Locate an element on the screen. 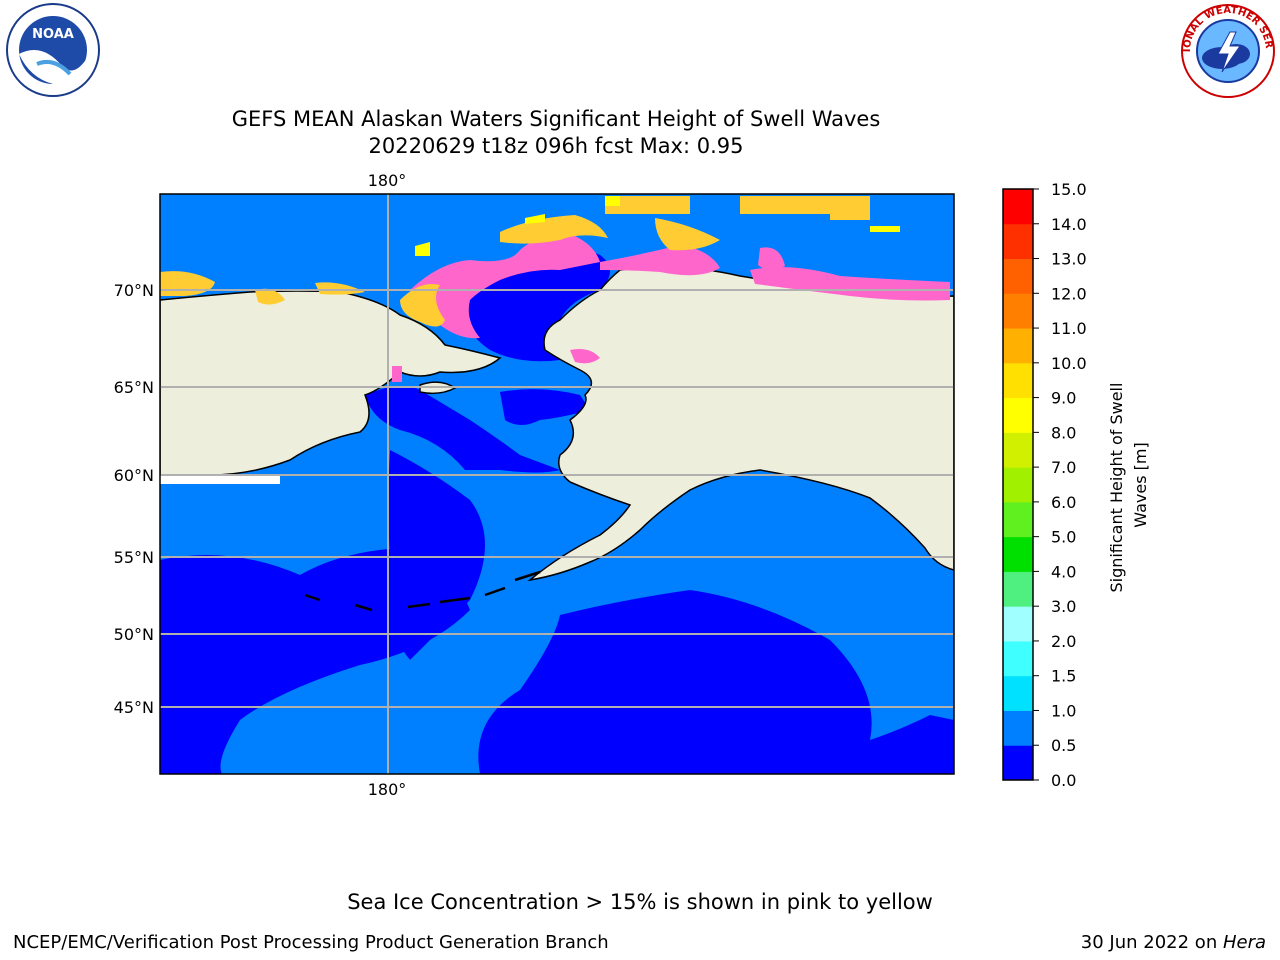 This screenshot has height=960, width=1280. colorbar-tick-label: 9.0 is located at coordinates (1063, 398).